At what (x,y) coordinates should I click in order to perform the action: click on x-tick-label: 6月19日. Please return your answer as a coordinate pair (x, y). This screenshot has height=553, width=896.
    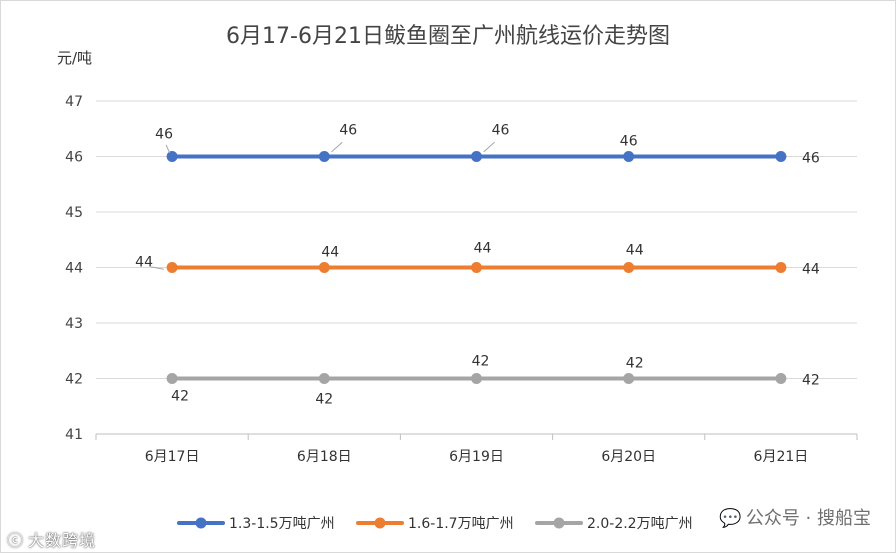
    Looking at the image, I should click on (476, 457).